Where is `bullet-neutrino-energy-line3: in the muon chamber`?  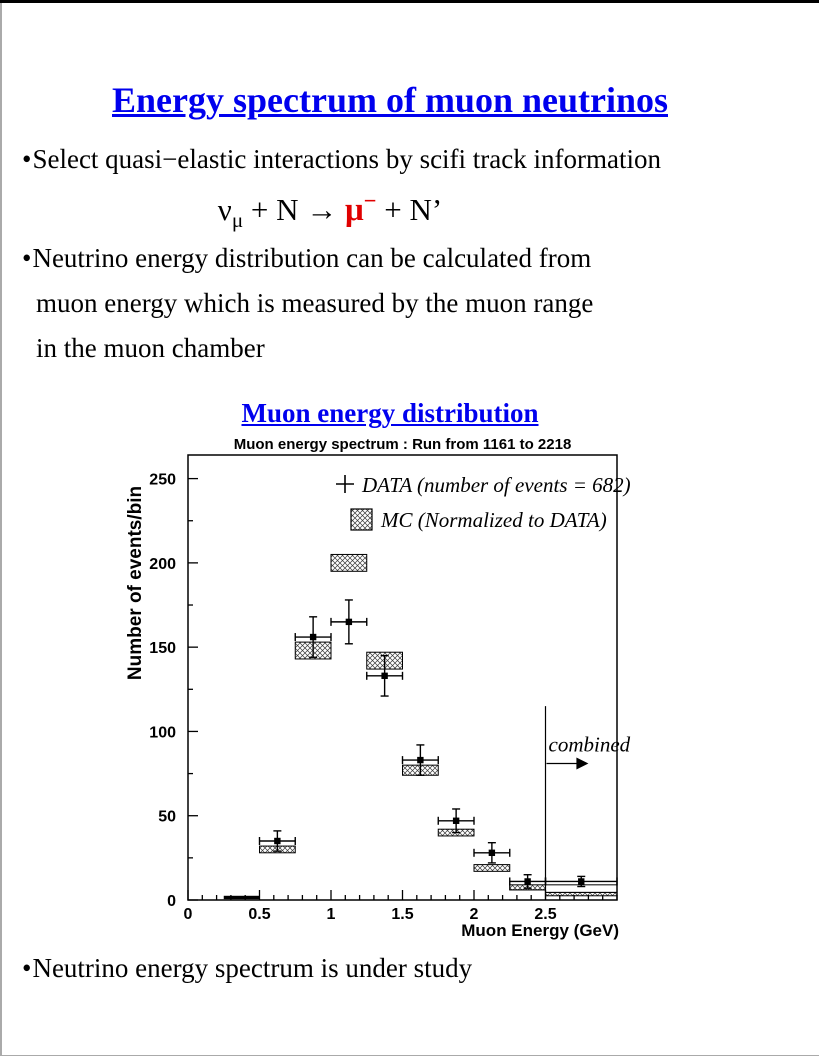 bullet-neutrino-energy-line3: in the muon chamber is located at coordinates (150, 348).